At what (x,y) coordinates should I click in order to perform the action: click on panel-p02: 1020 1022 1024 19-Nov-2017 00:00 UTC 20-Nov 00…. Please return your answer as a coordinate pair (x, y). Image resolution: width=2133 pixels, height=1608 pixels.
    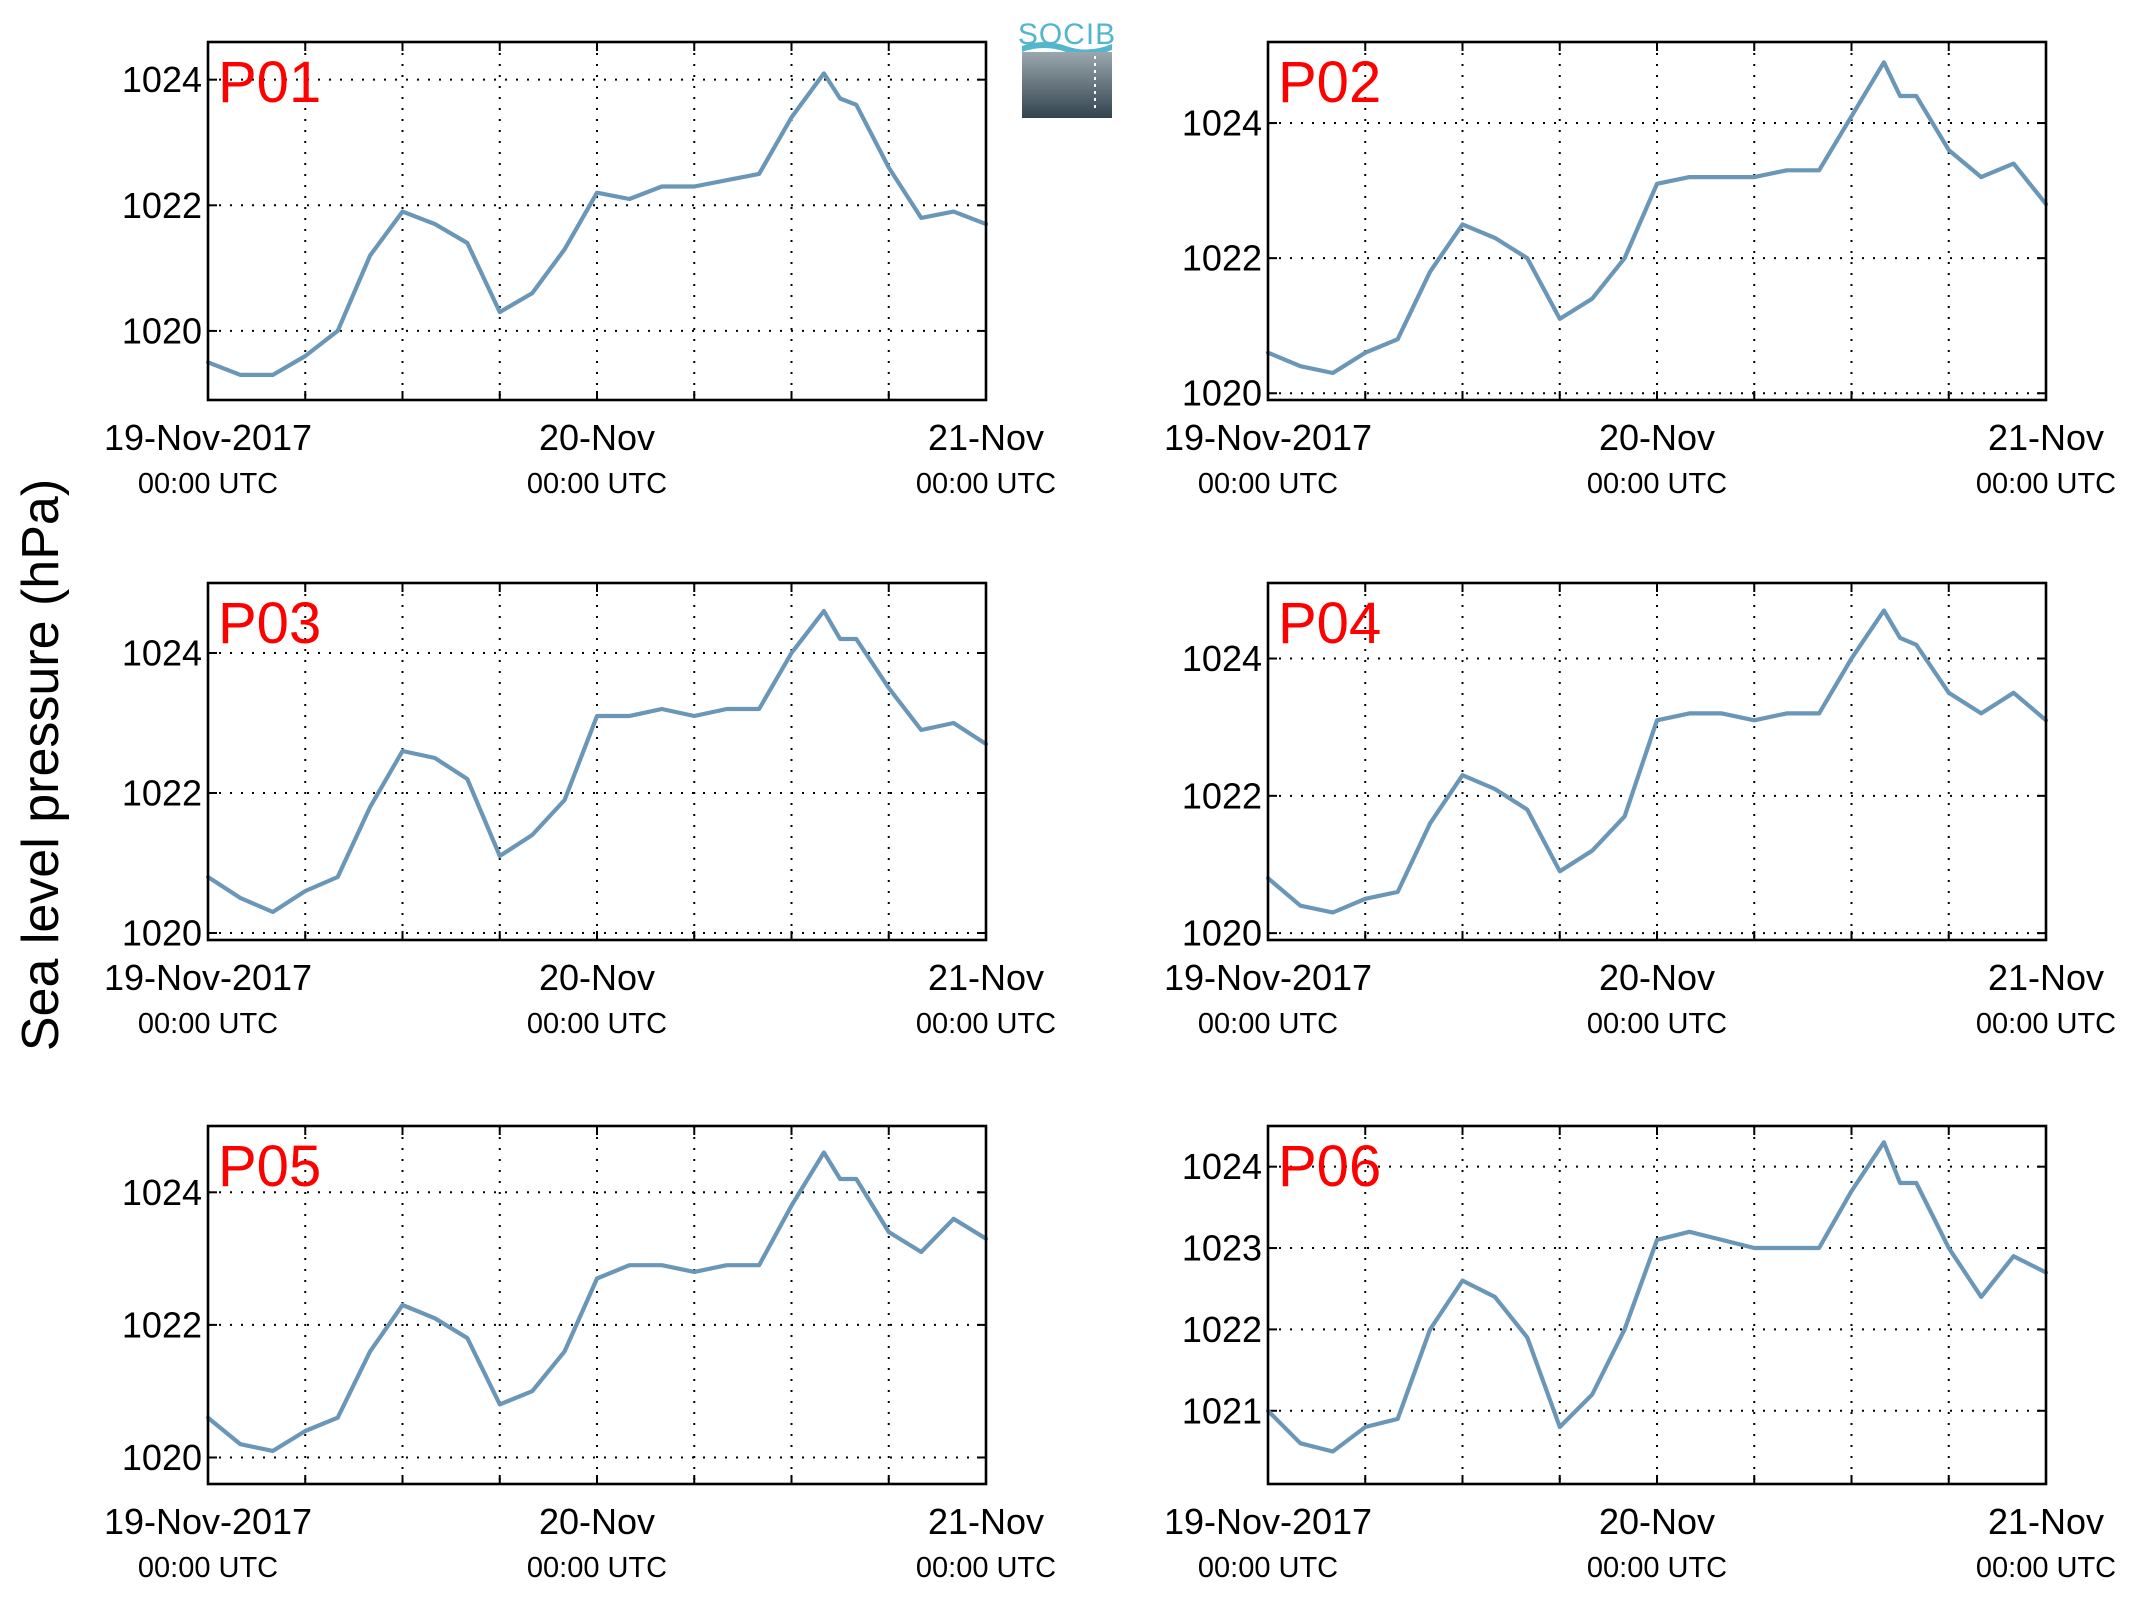
    Looking at the image, I should click on (1640, 270).